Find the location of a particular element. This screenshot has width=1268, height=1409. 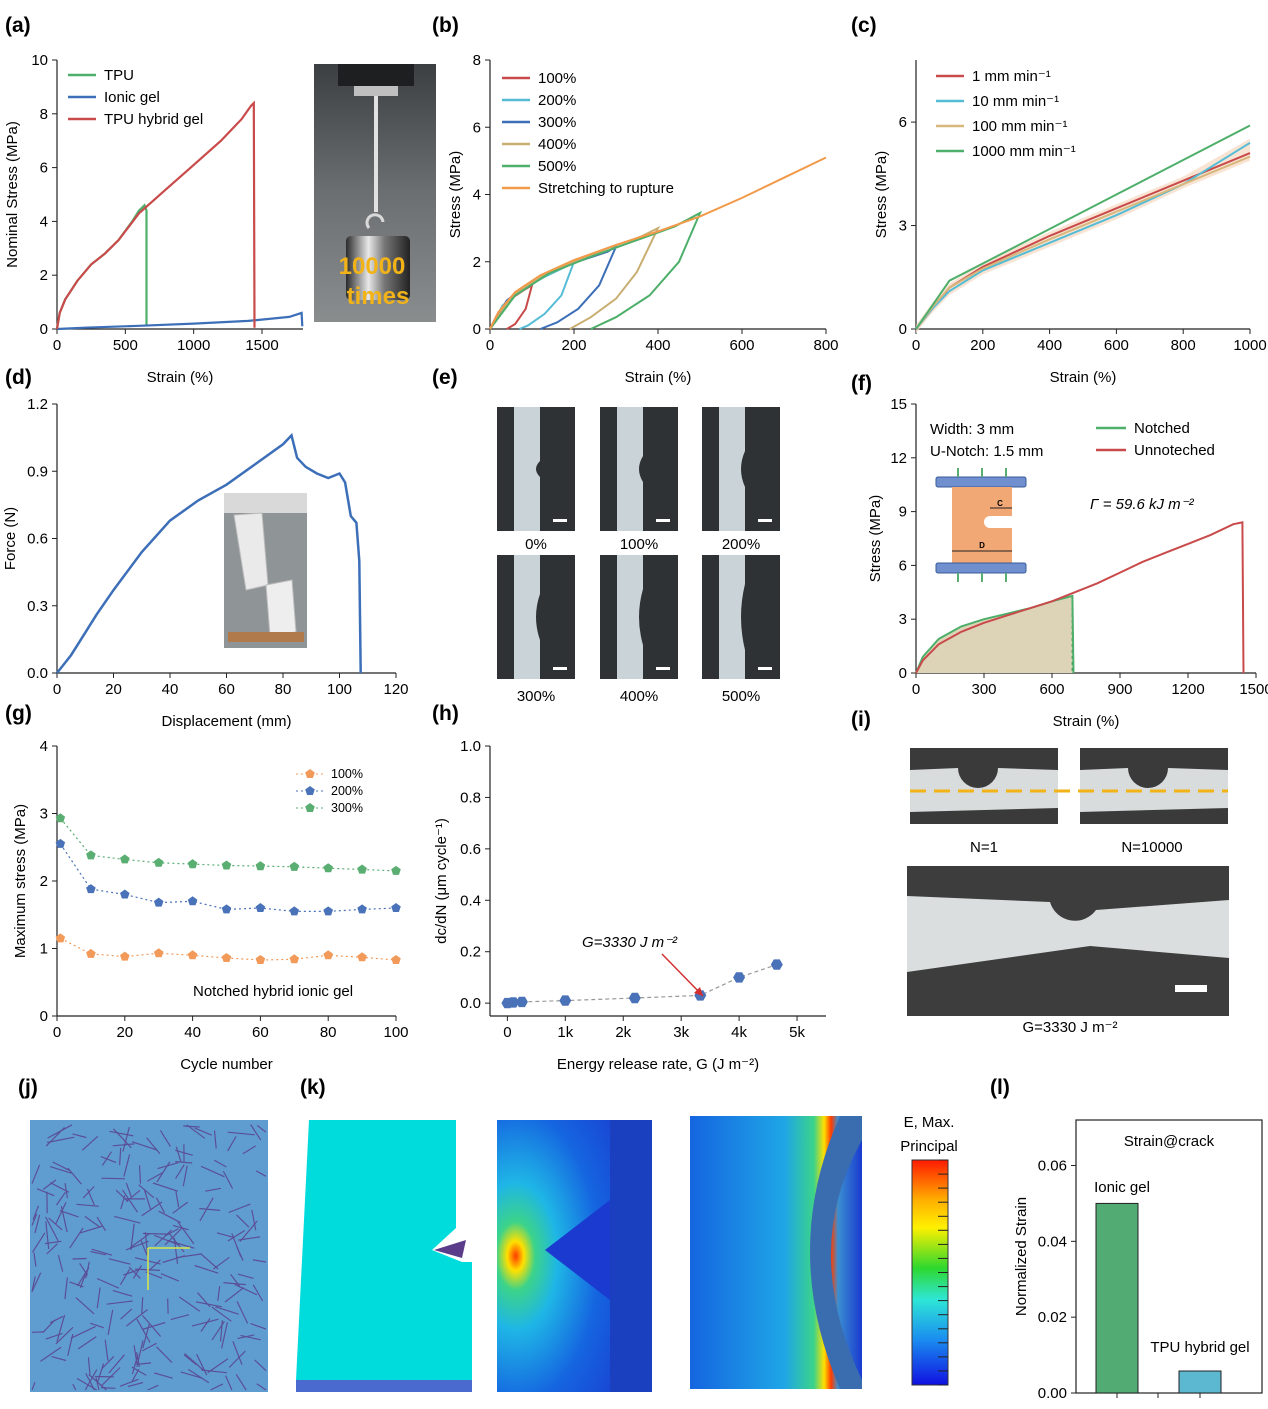

x-tick-label: 1500 is located at coordinates (1253, 689).